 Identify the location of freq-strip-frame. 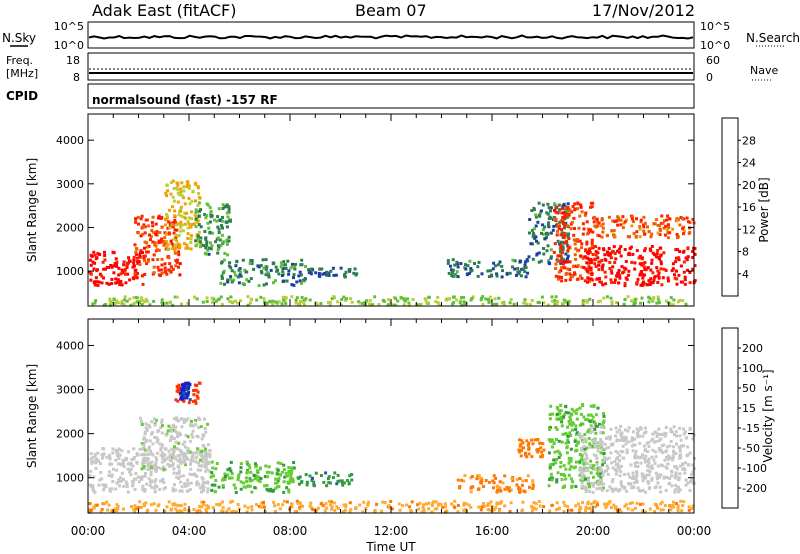
(391, 66).